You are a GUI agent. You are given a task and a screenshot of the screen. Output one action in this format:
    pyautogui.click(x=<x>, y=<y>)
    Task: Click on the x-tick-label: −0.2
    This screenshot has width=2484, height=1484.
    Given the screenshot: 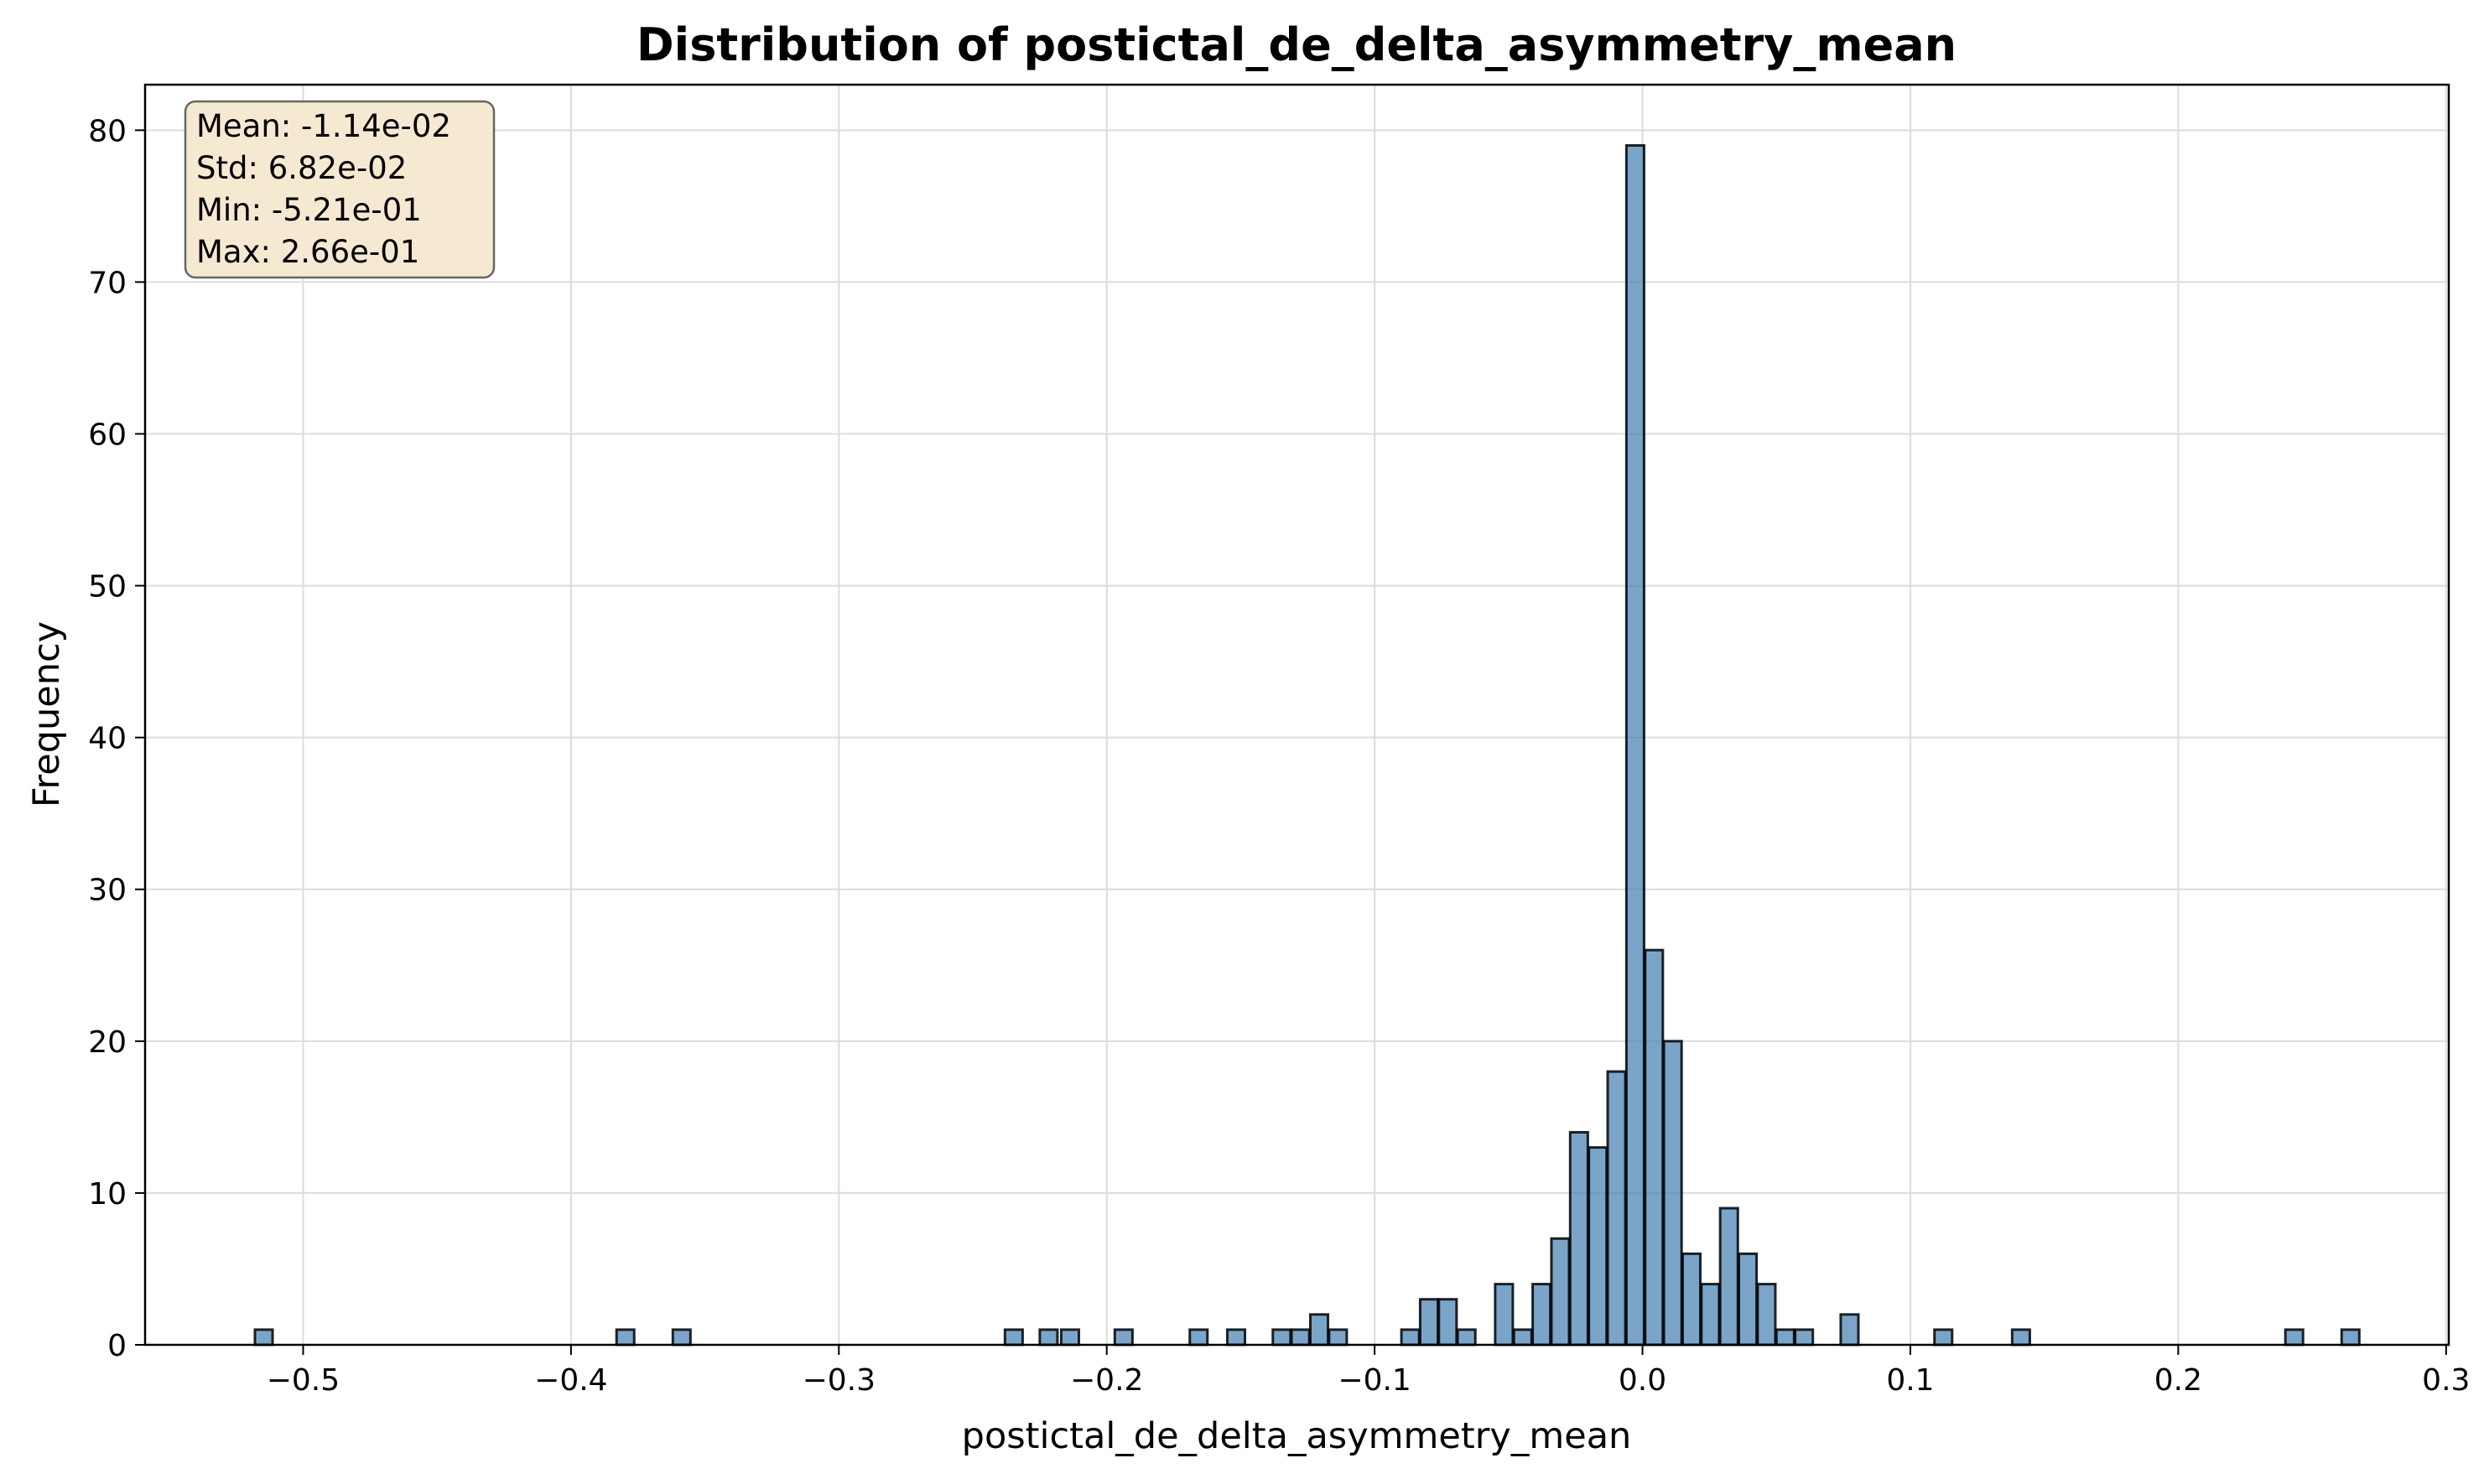 What is the action you would take?
    pyautogui.click(x=1106, y=1380)
    